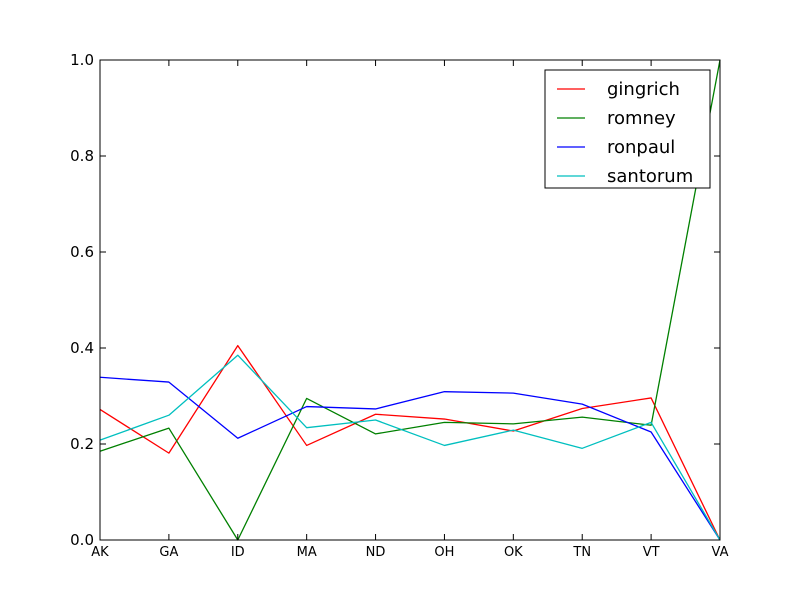 This screenshot has height=600, width=800. I want to click on y-tick-label: 0.4, so click(82, 348).